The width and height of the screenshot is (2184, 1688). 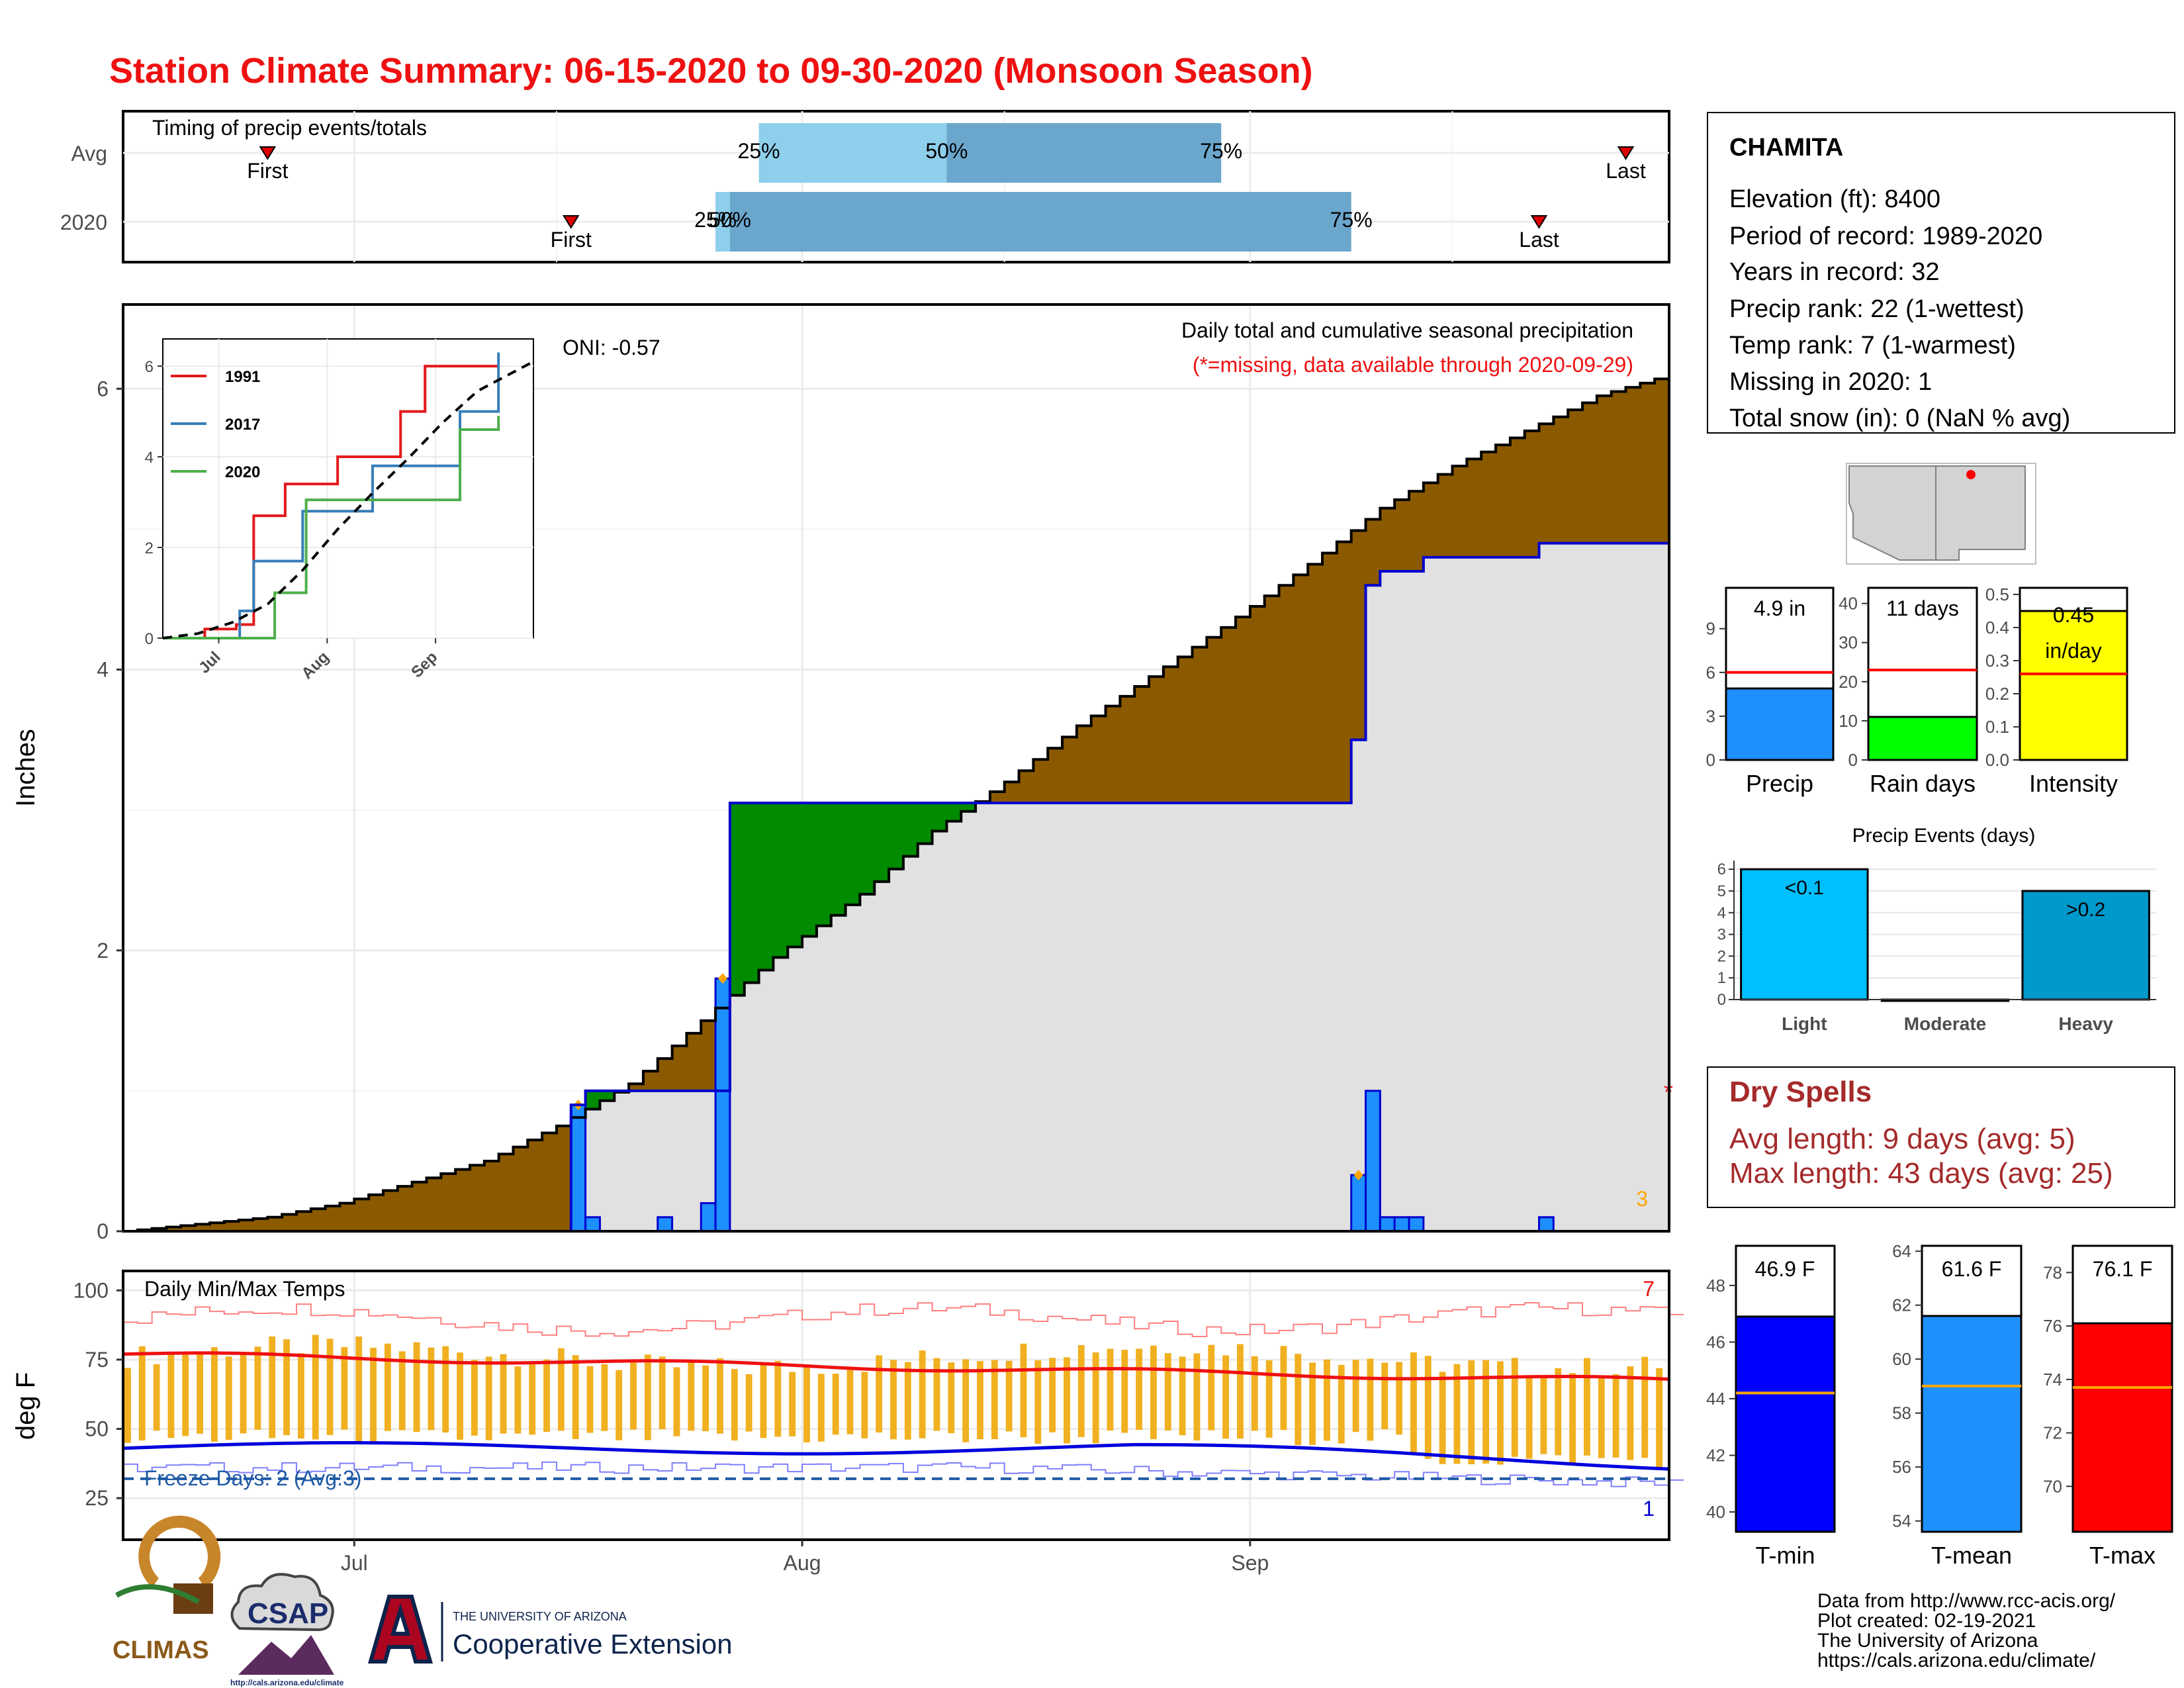 I want to click on small-chart-ytick-label-5-3: 0.3, so click(x=1997, y=661).